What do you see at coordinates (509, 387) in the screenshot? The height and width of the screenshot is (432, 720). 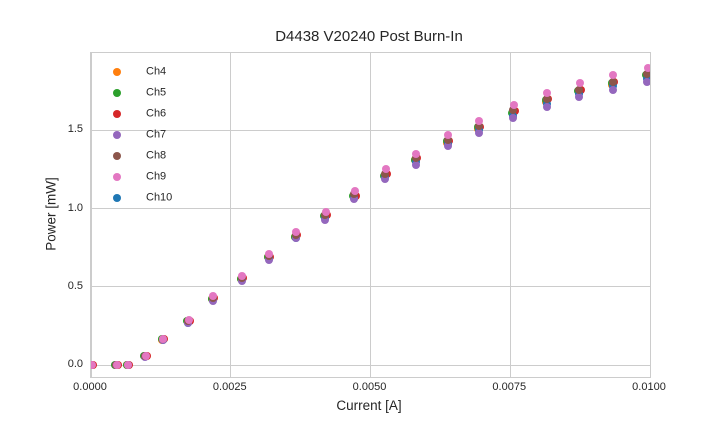 I see `x-tick-label: 0.0075` at bounding box center [509, 387].